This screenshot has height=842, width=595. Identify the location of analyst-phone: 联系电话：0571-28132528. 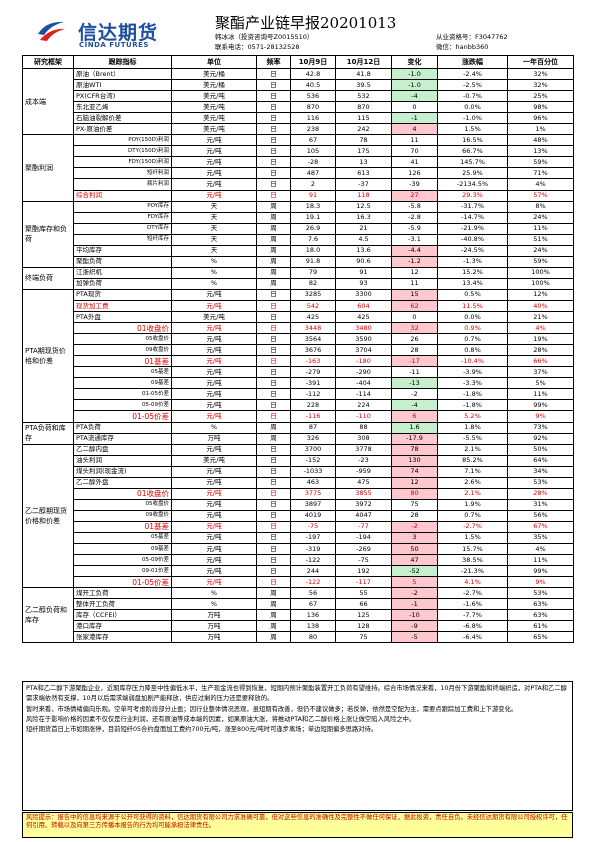
(257, 47).